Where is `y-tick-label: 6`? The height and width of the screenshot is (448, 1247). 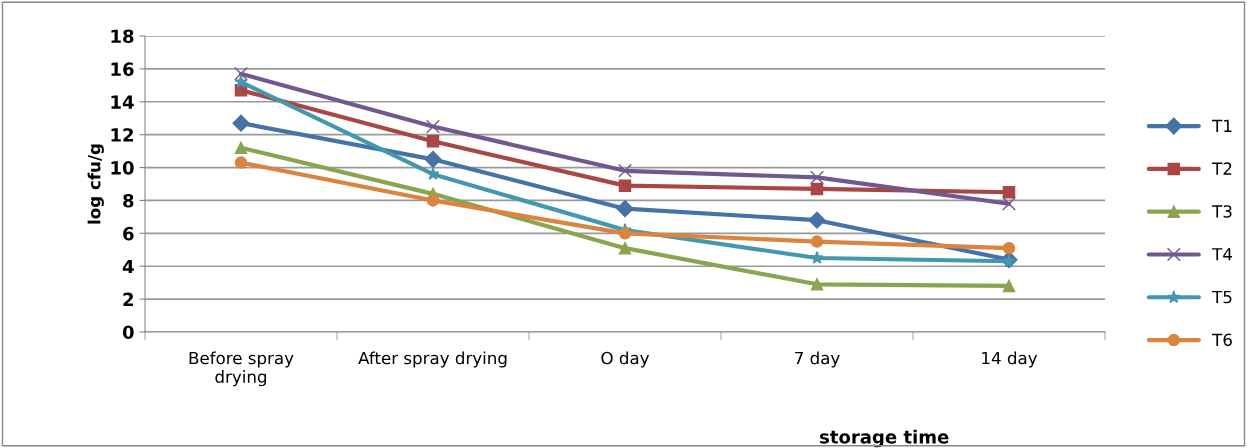
y-tick-label: 6 is located at coordinates (128, 233).